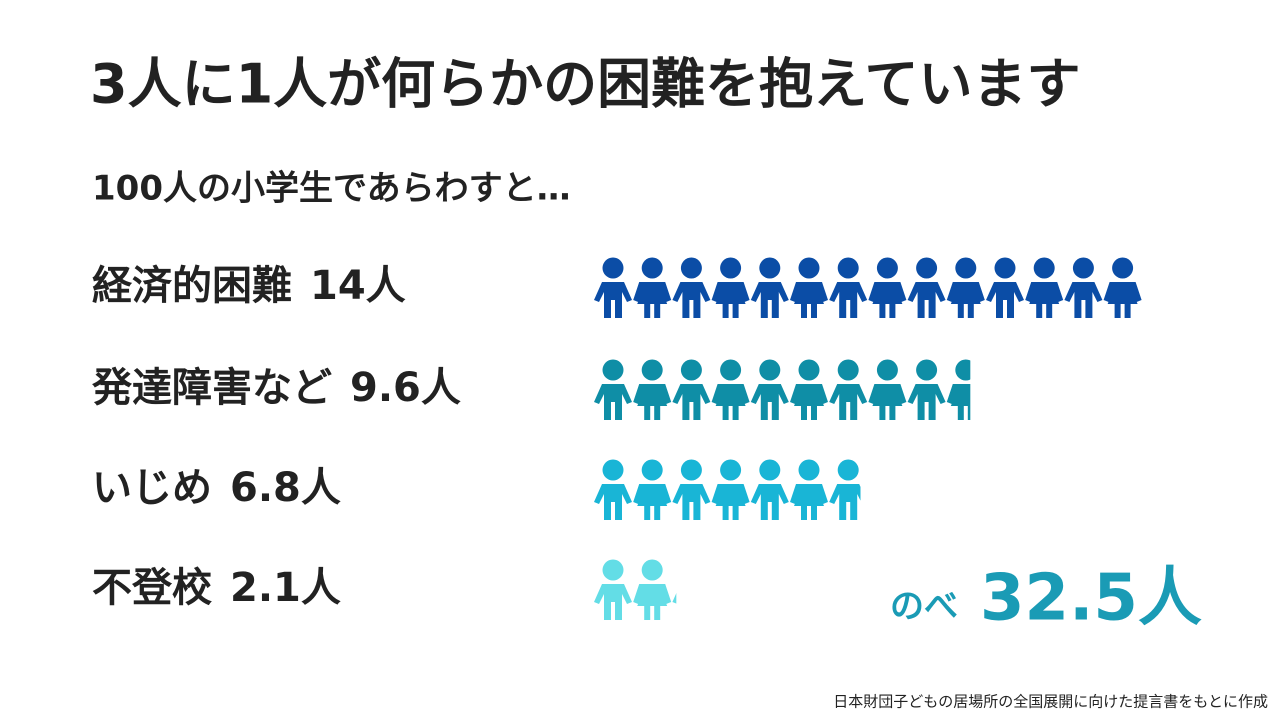  I want to click on row-value-label: 9.6人, so click(405, 388).